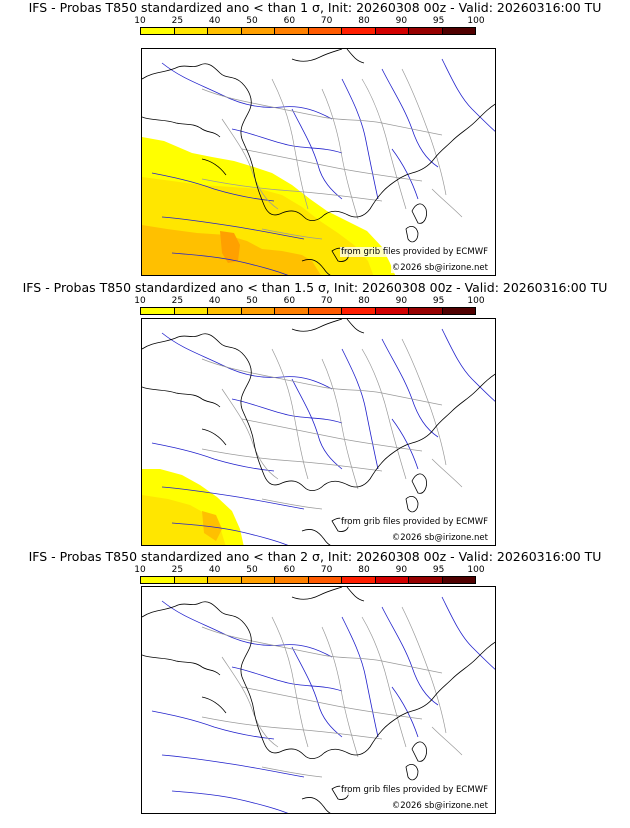 The image size is (630, 828). I want to click on colorbar-tick-label: 40, so click(214, 570).